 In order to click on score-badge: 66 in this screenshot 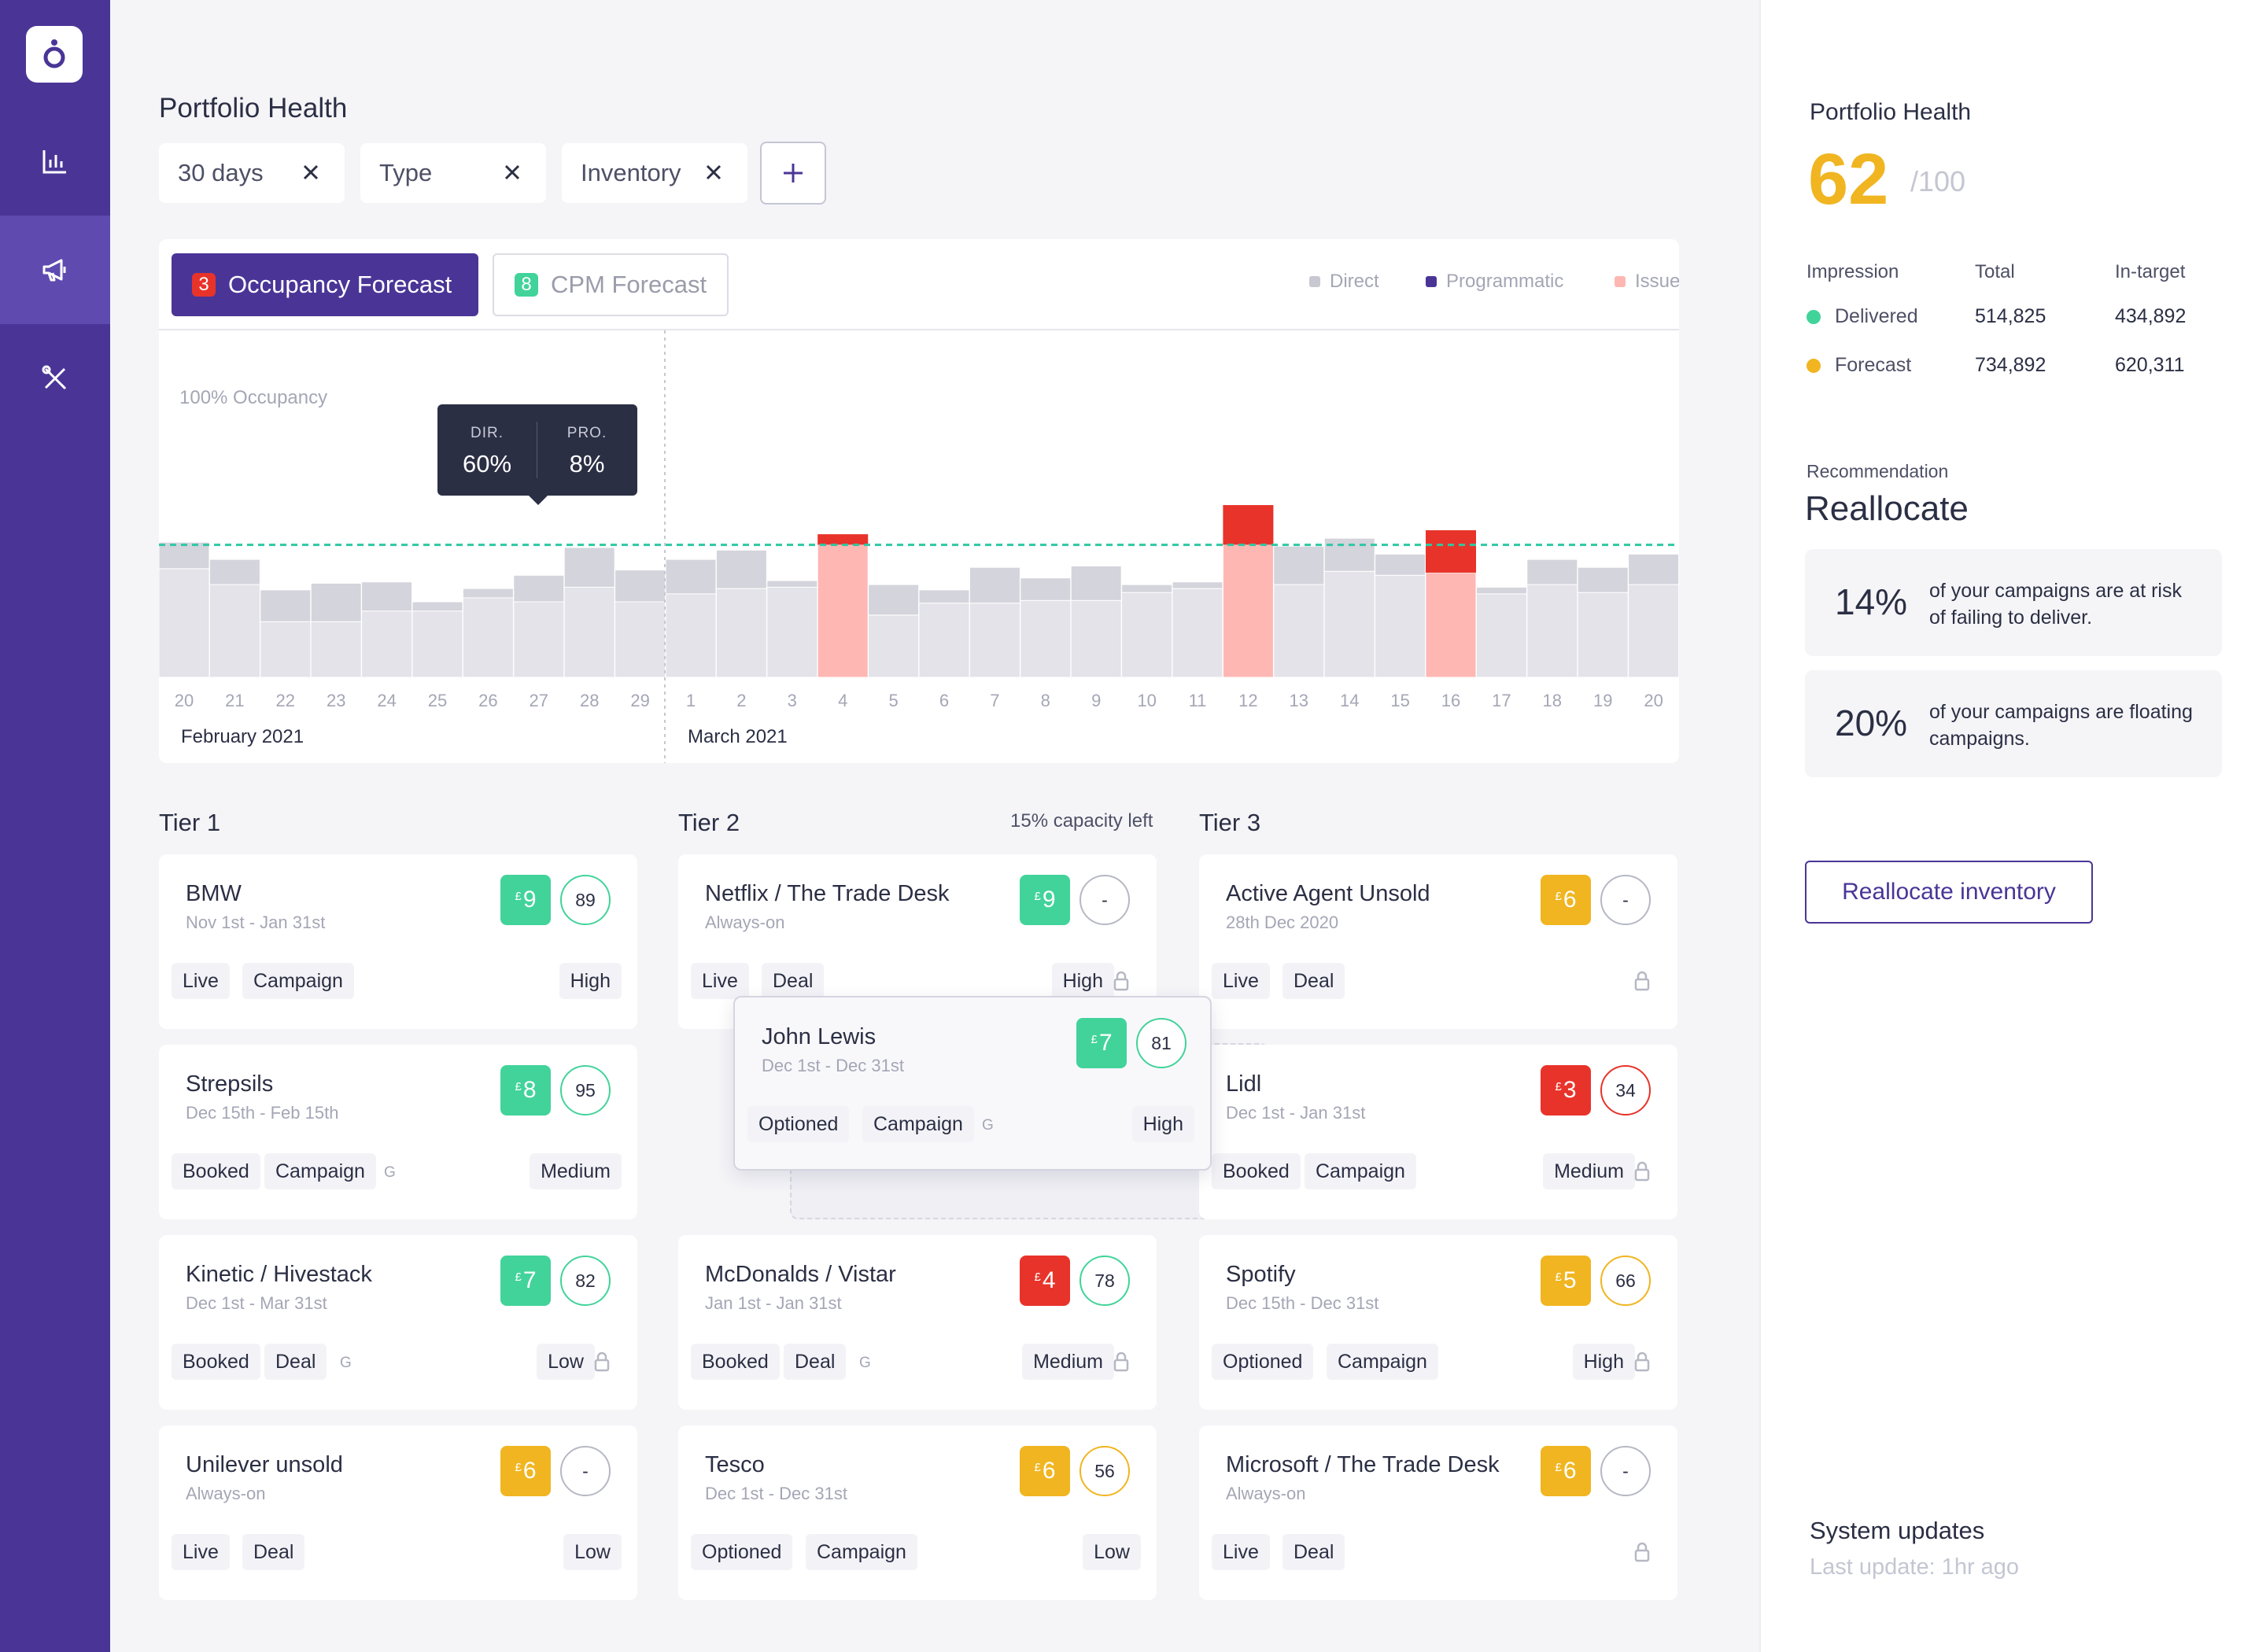, I will do `click(1625, 1281)`.